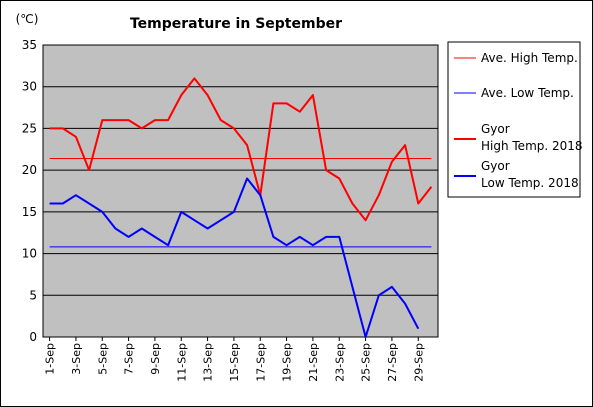 This screenshot has width=593, height=407. What do you see at coordinates (495, 129) in the screenshot?
I see `legend-label-3: Gyor` at bounding box center [495, 129].